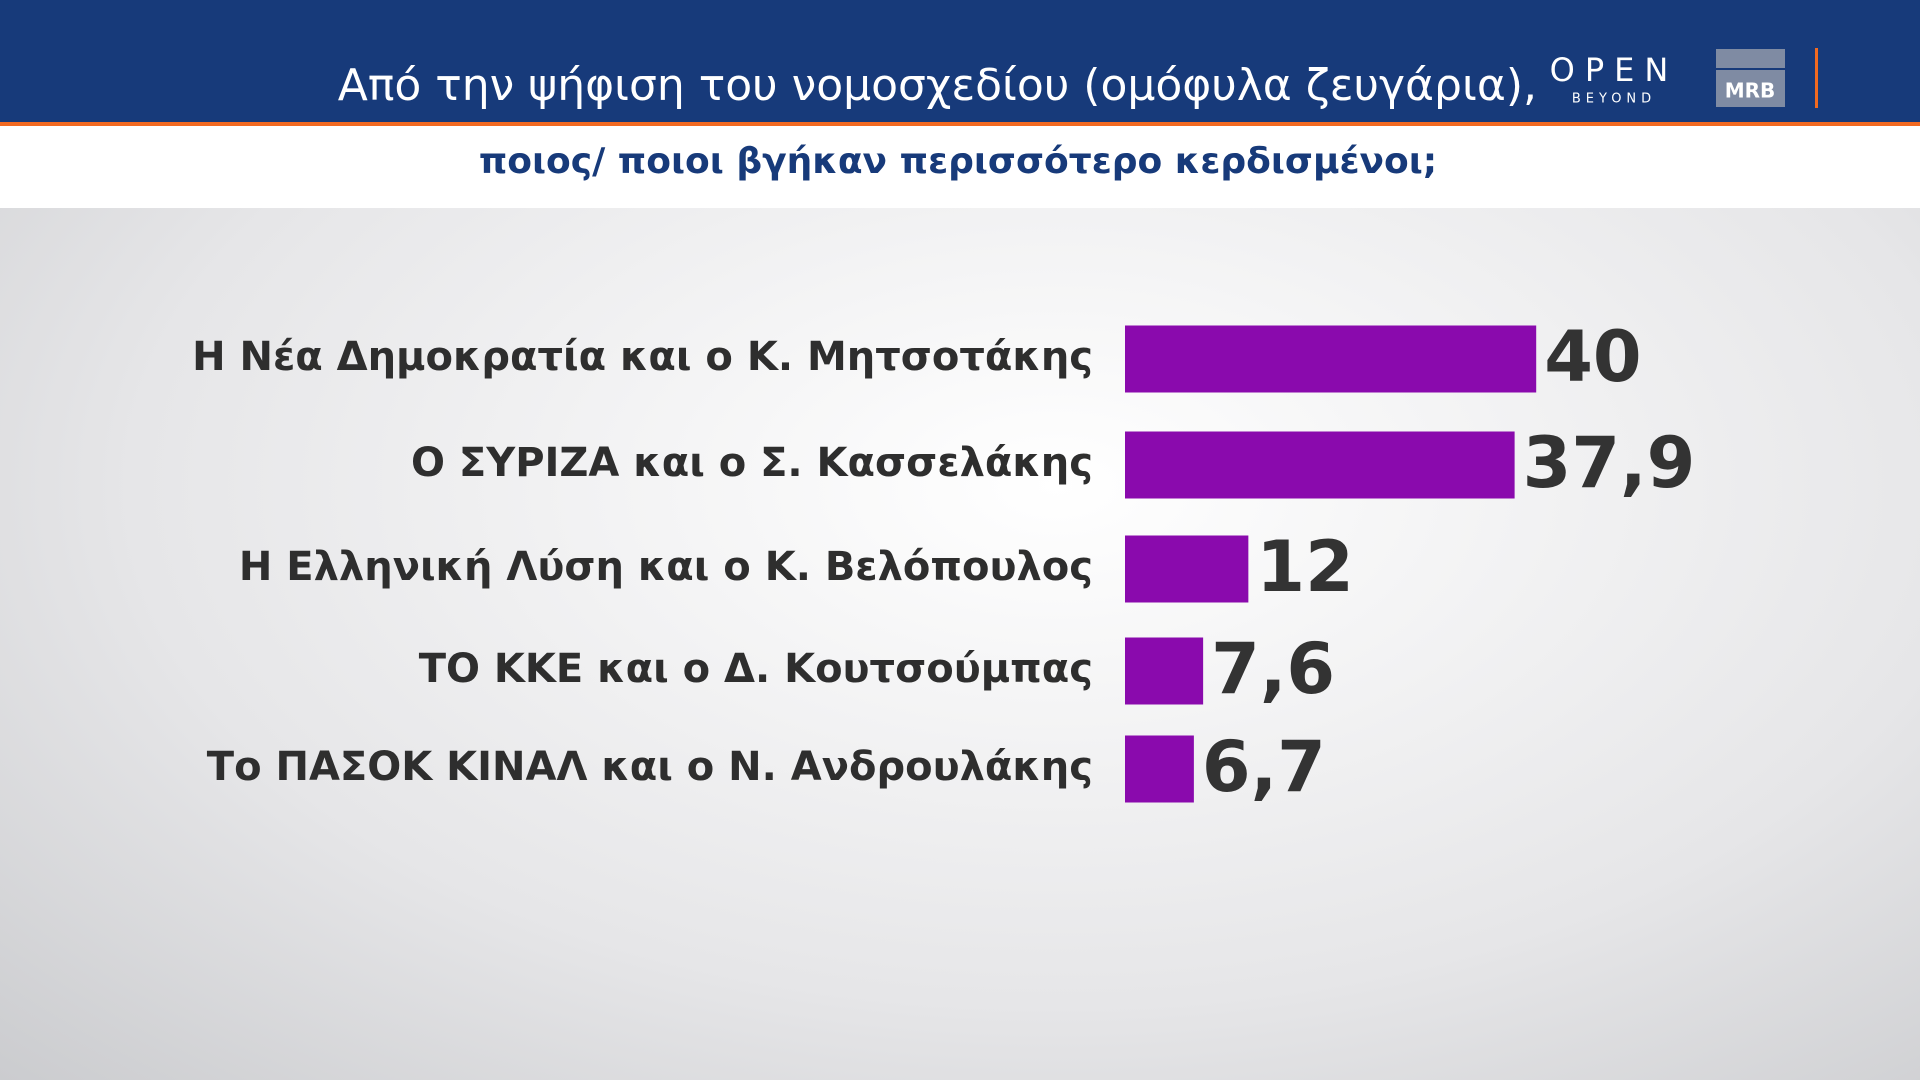 The image size is (1920, 1080). I want to click on value-label: 40, so click(1592, 357).